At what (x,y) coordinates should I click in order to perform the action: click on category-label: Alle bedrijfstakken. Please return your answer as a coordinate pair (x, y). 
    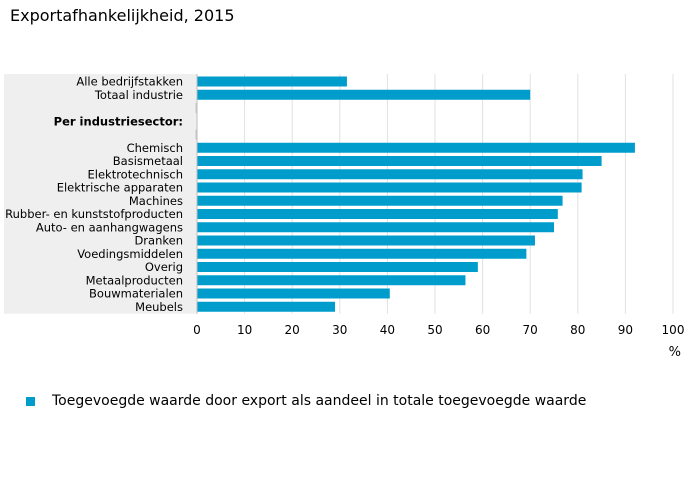
    Looking at the image, I should click on (129, 82).